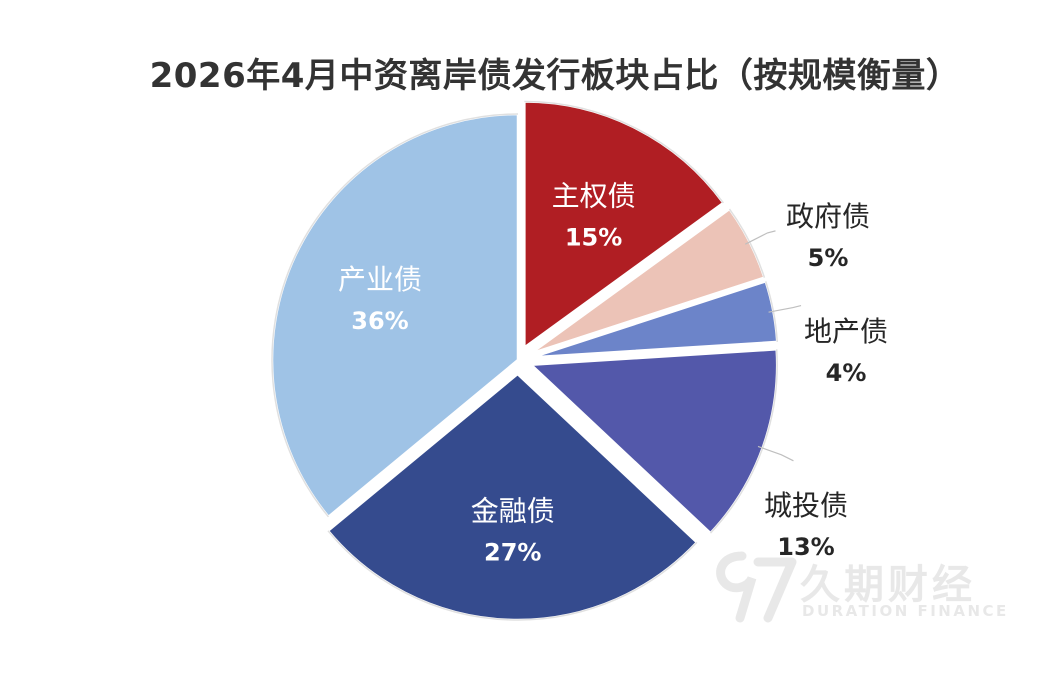 The height and width of the screenshot is (694, 1056). I want to click on slice-name-label-4: 城投债, so click(806, 505).